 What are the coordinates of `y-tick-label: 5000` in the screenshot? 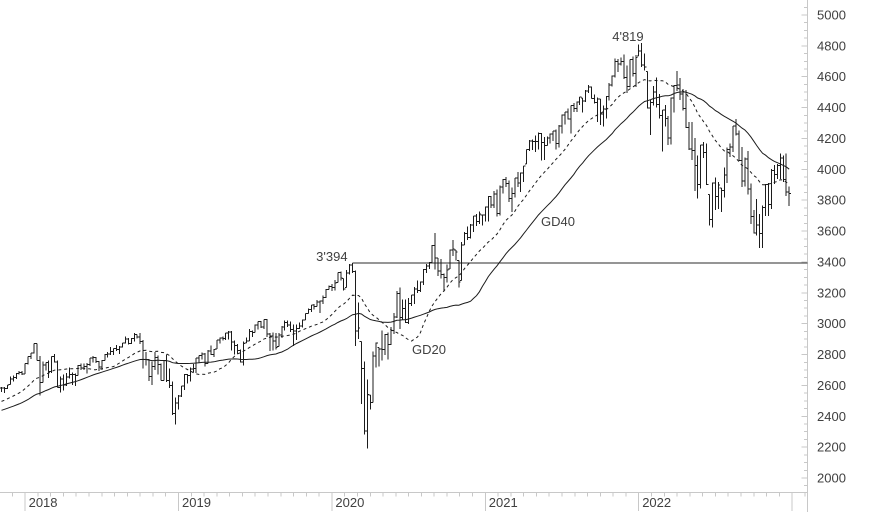 It's located at (831, 15).